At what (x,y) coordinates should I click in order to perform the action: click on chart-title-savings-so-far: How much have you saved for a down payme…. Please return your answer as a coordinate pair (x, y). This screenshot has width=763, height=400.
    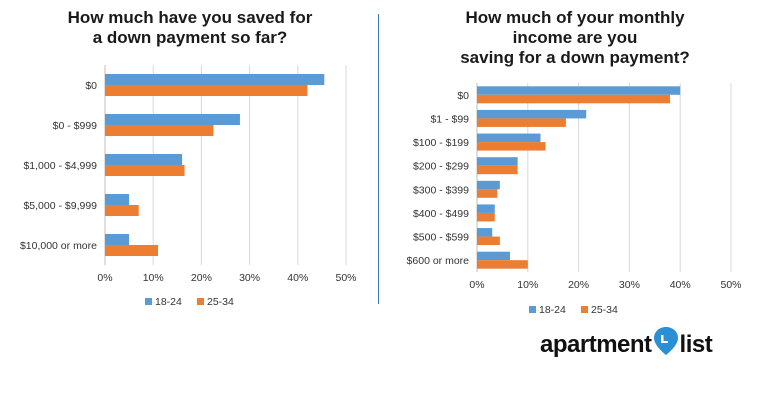
    Looking at the image, I should click on (190, 28).